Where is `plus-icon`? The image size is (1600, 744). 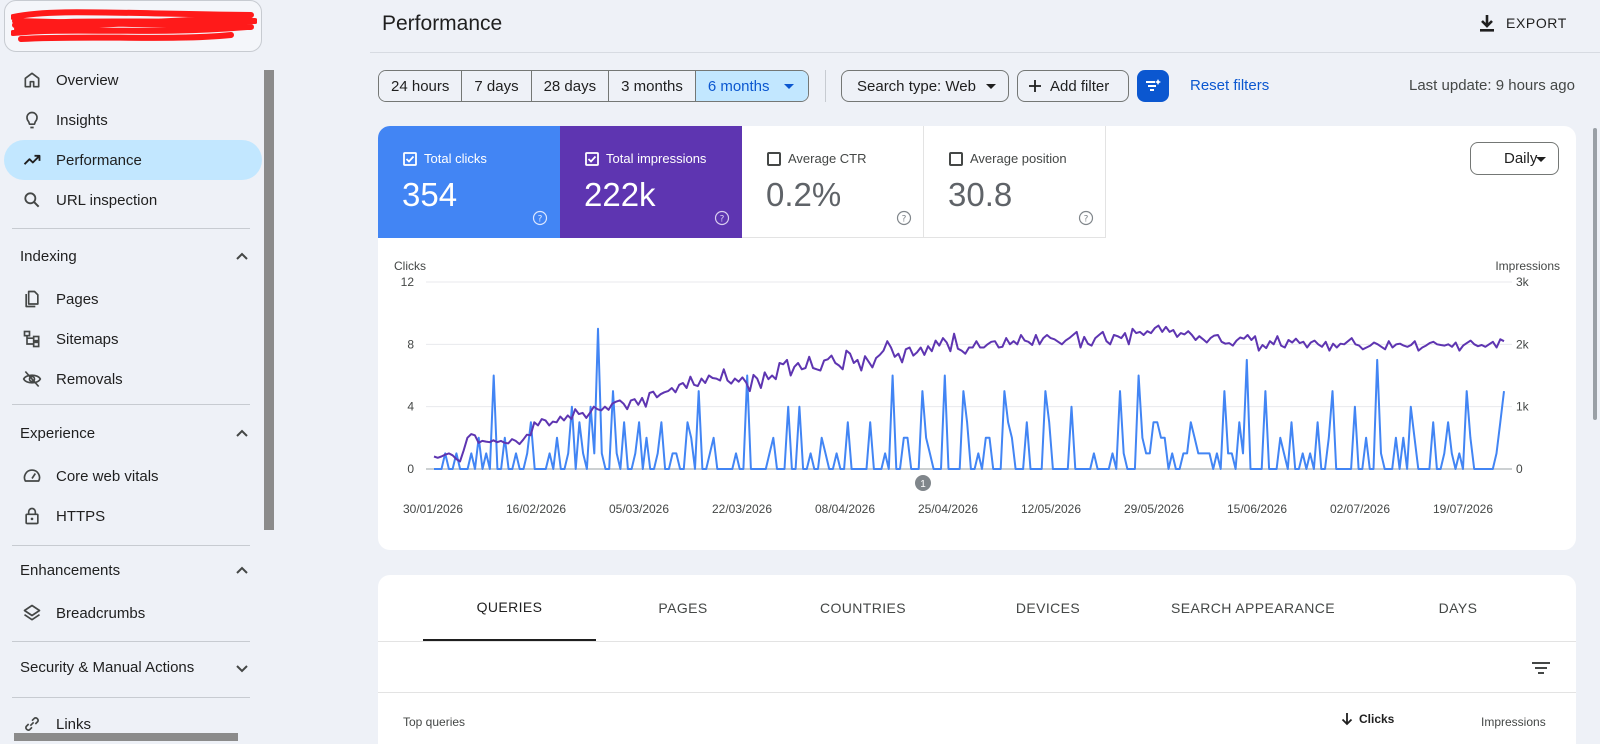 plus-icon is located at coordinates (1035, 86).